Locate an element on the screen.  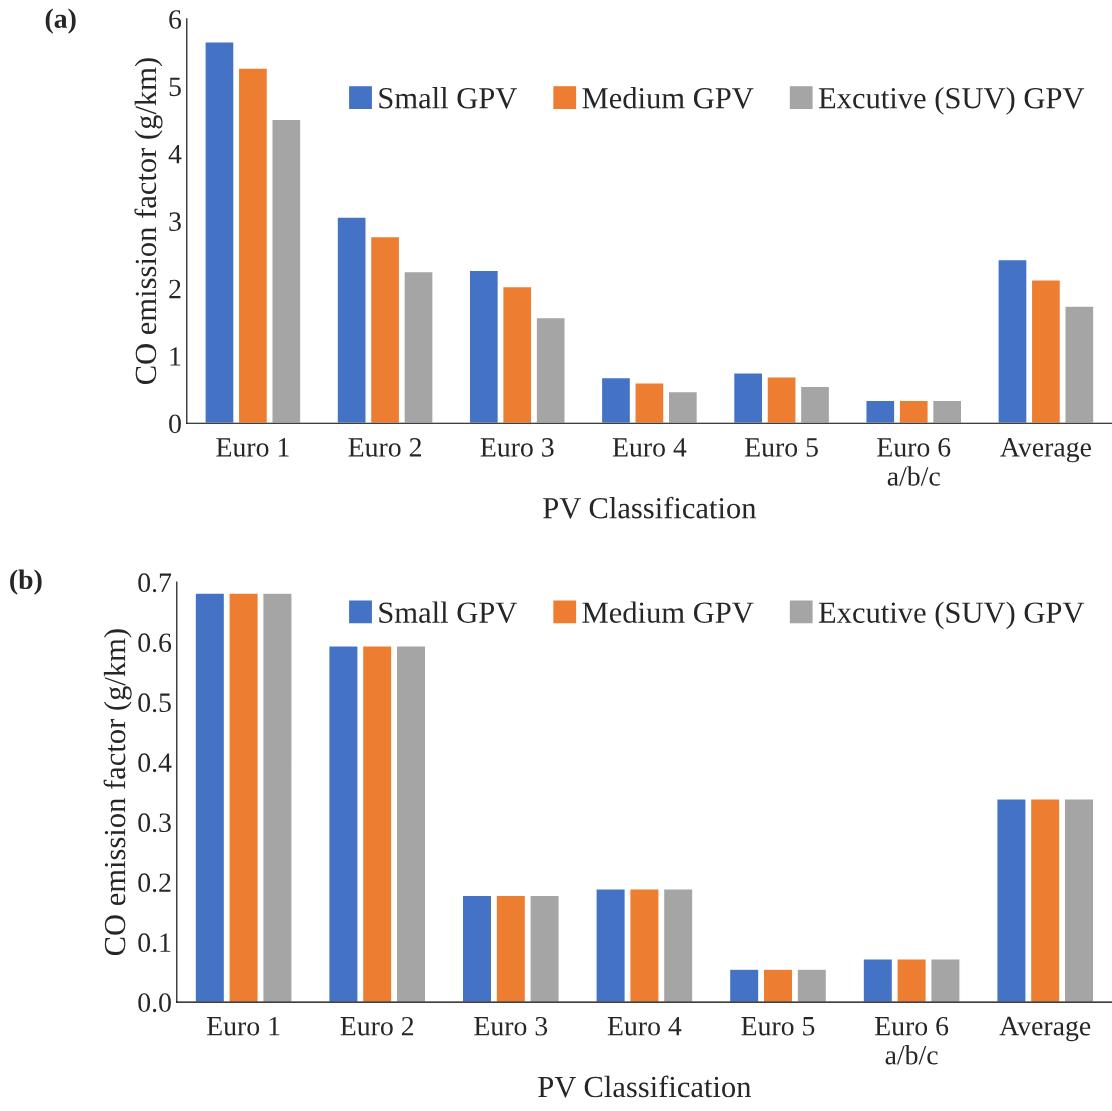
y-tick-label: 0 is located at coordinates (175, 424).